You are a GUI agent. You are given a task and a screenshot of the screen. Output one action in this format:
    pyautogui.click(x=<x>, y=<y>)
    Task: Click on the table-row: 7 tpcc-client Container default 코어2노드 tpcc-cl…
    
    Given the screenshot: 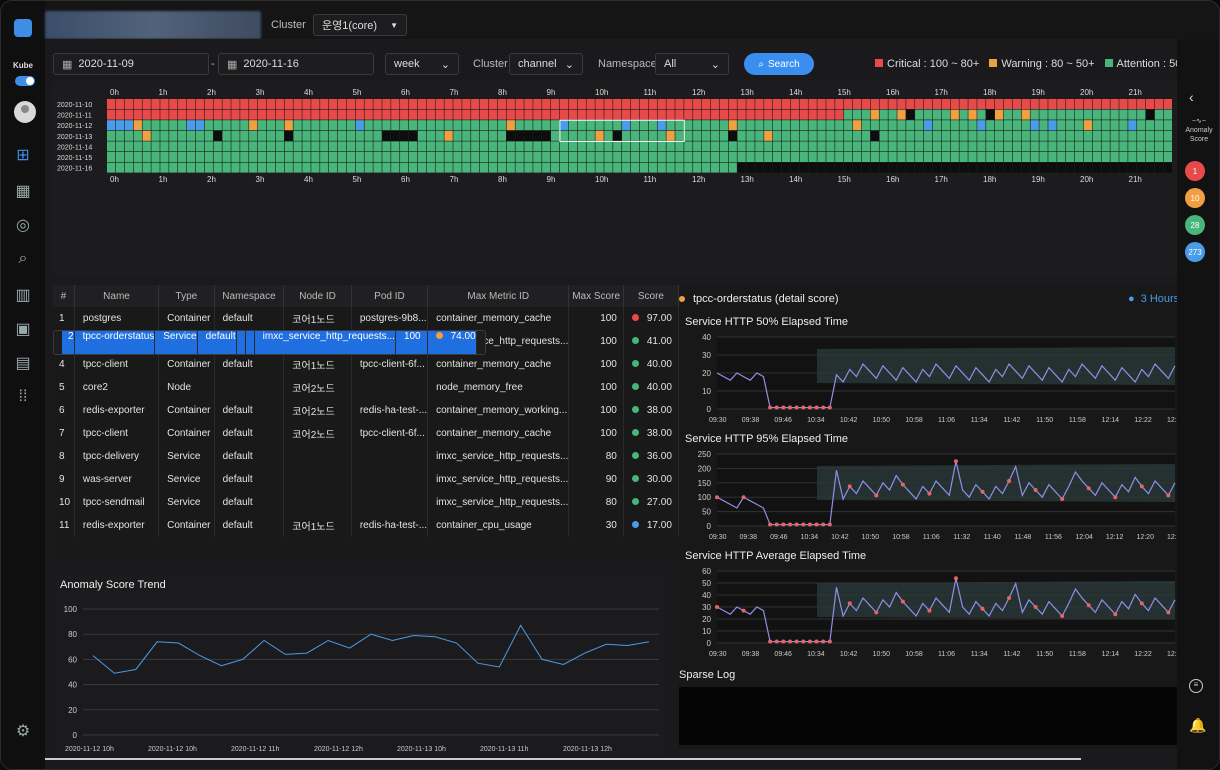 What is the action you would take?
    pyautogui.click(x=366, y=433)
    